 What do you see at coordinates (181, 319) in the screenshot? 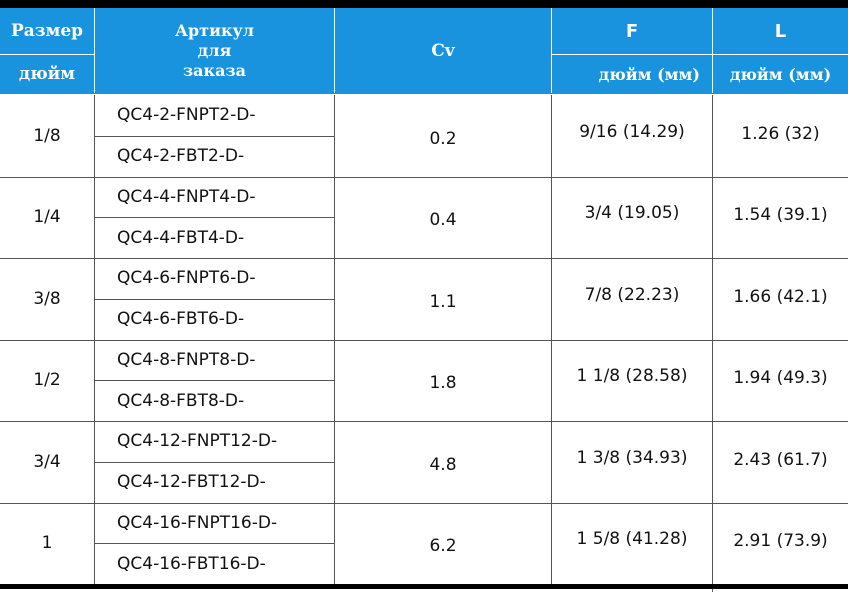
I see `article-cell: QC4-6-FBT6-D-` at bounding box center [181, 319].